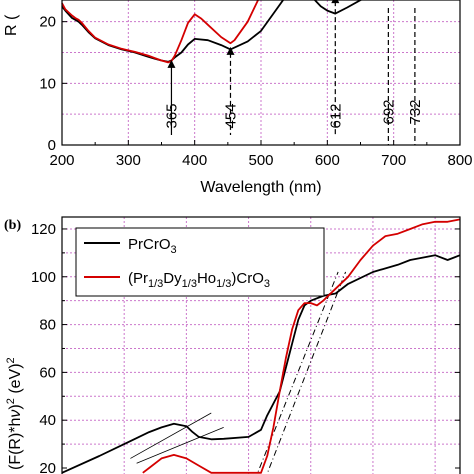  What do you see at coordinates (260, 160) in the screenshot?
I see `top-x-tick-label: 500` at bounding box center [260, 160].